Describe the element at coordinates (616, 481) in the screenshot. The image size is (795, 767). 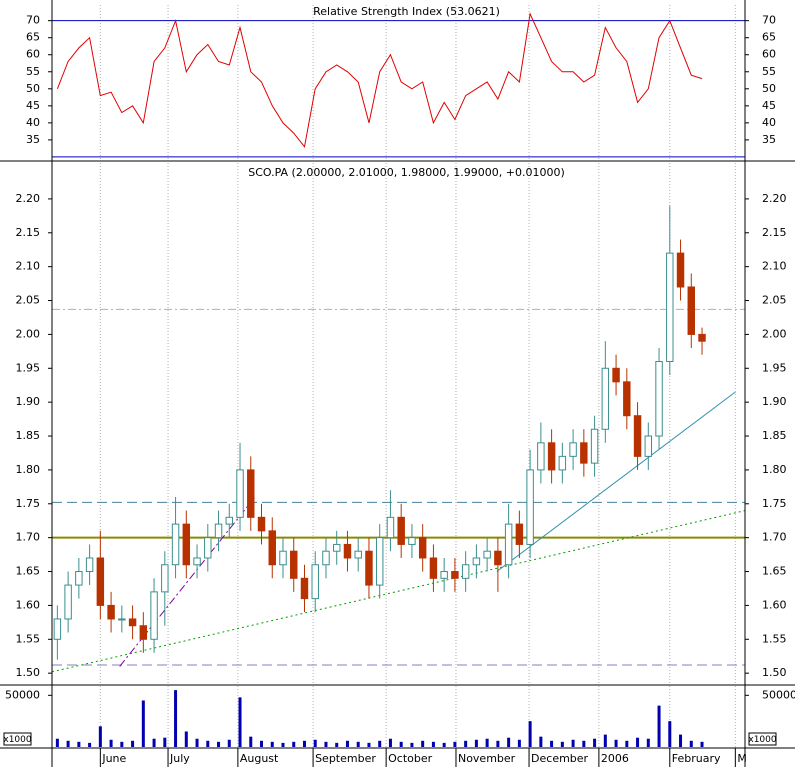
I see `trend-line` at that location.